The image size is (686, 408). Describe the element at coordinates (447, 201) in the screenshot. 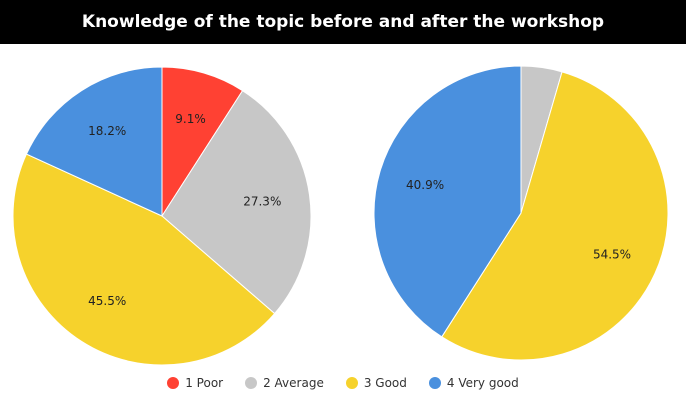

I see `pie-2-slice-very-good` at that location.